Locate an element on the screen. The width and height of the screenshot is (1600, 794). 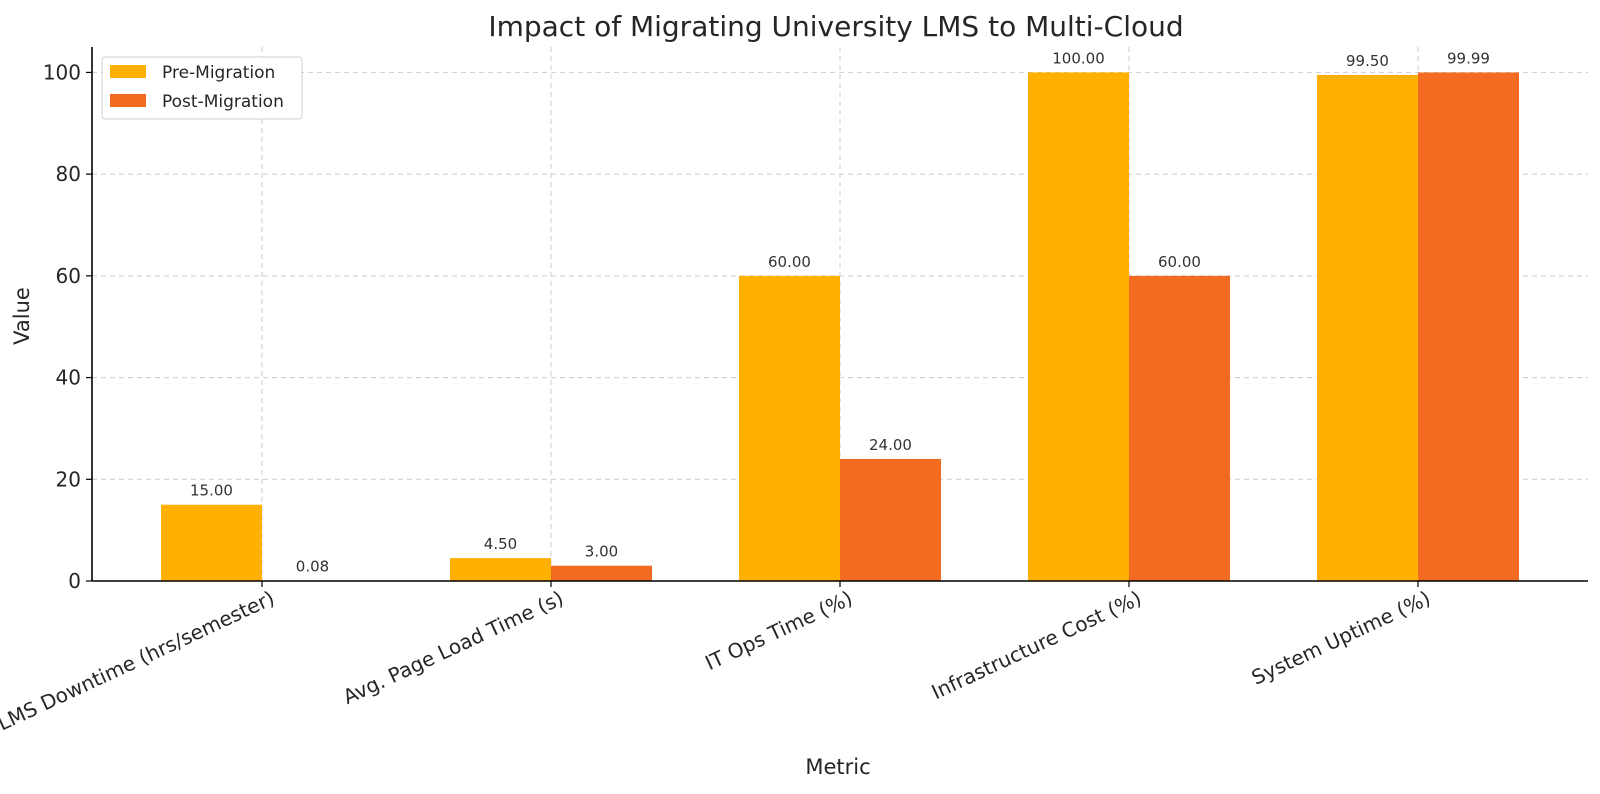
bar-pre-migration-avg-page-load-time-s is located at coordinates (500, 569).